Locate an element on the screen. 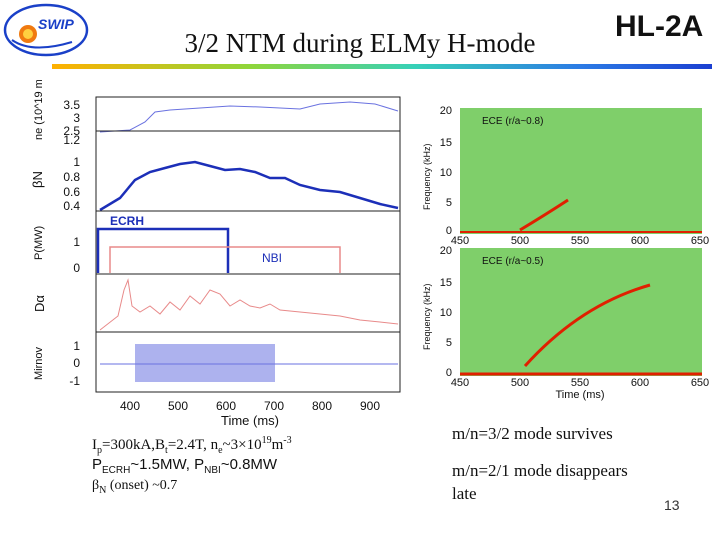 This screenshot has width=720, height=540. x-tick: 700 is located at coordinates (274, 406).